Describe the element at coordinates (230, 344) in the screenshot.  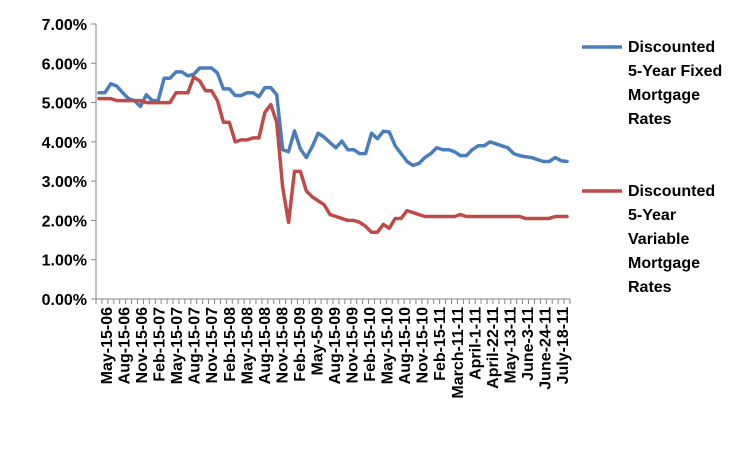
I see `x-tick-label: Feb-15-08` at that location.